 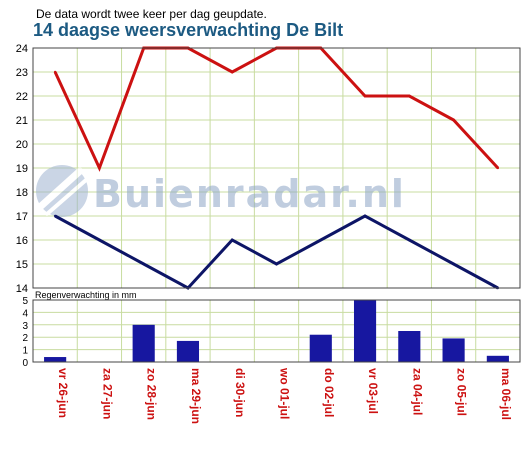 What do you see at coordinates (462, 392) in the screenshot?
I see `date-label: zo 05-jul` at bounding box center [462, 392].